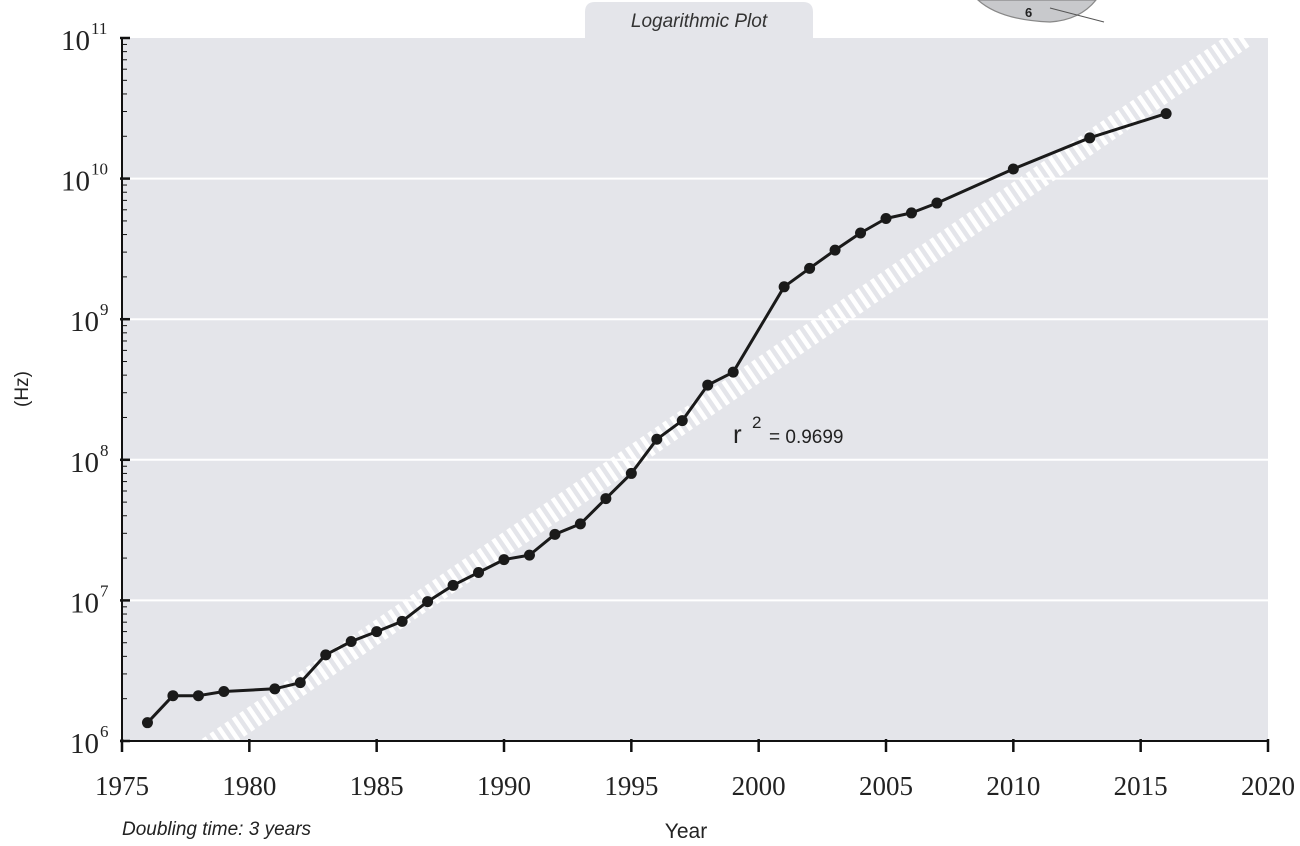 The height and width of the screenshot is (846, 1300). I want to click on x-tick-label: 2015, so click(1141, 786).